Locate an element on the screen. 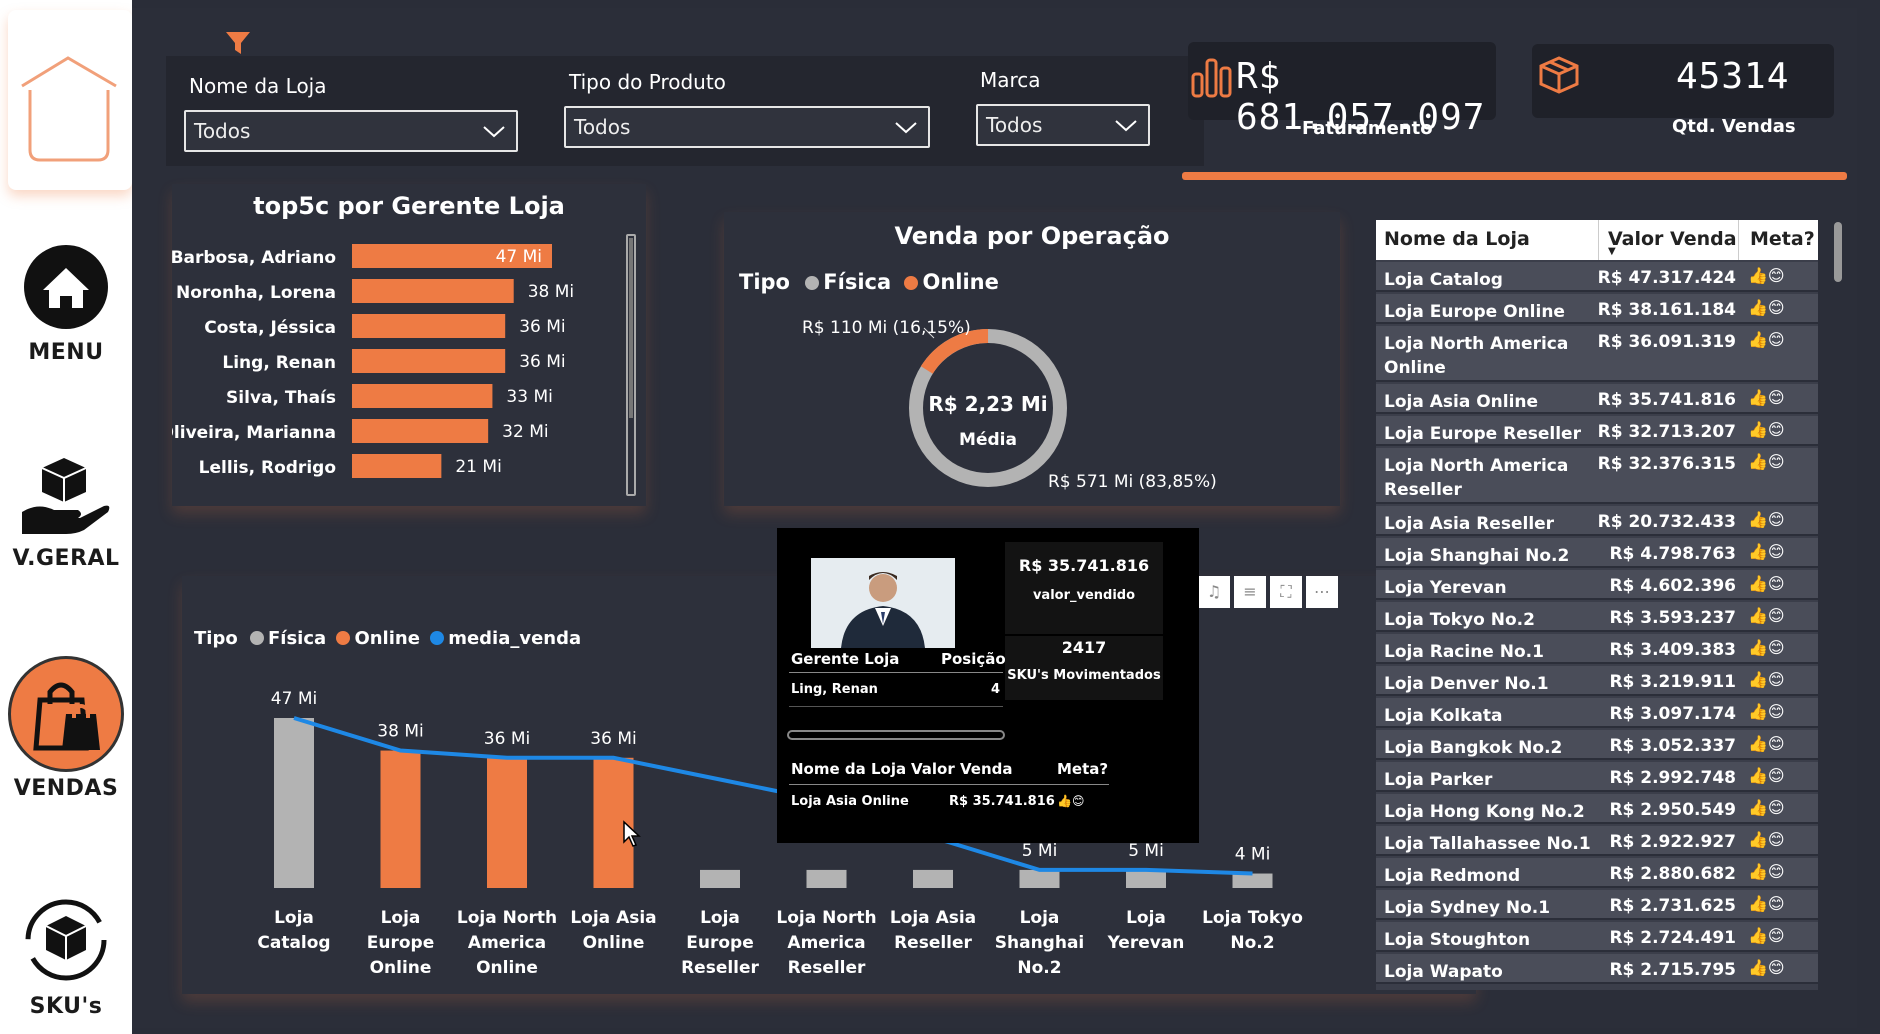  row-store-name: Loja Tallahassee No.1 is located at coordinates (1487, 844).